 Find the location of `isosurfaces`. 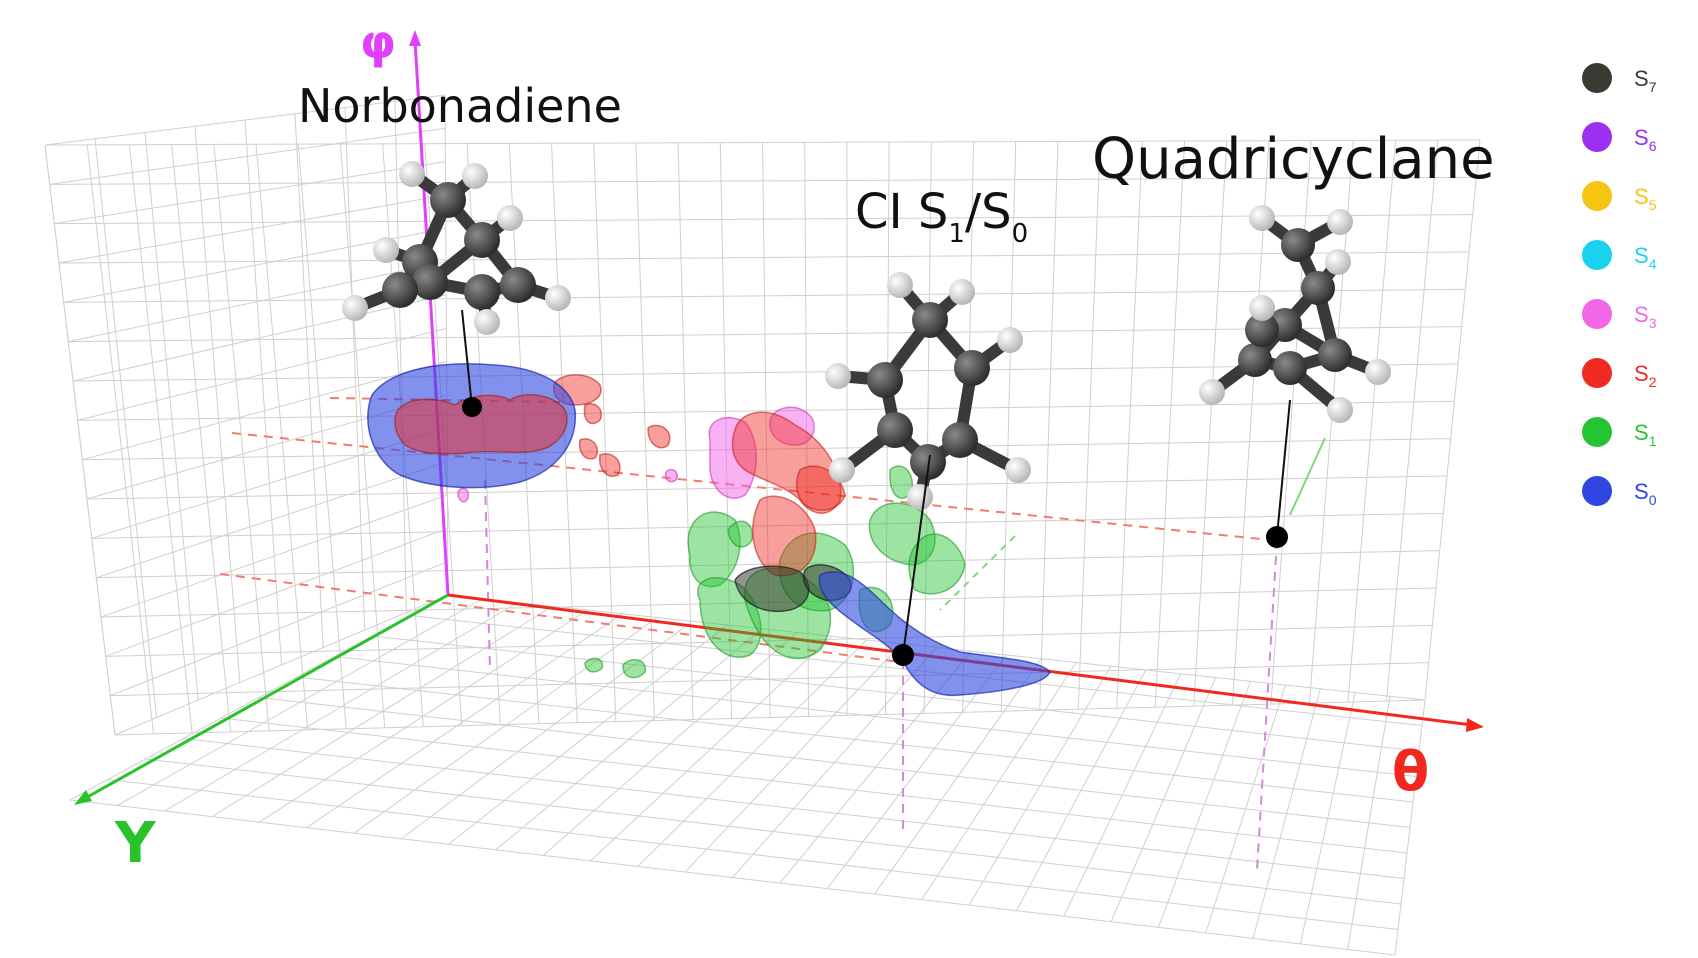

isosurfaces is located at coordinates (709, 530).